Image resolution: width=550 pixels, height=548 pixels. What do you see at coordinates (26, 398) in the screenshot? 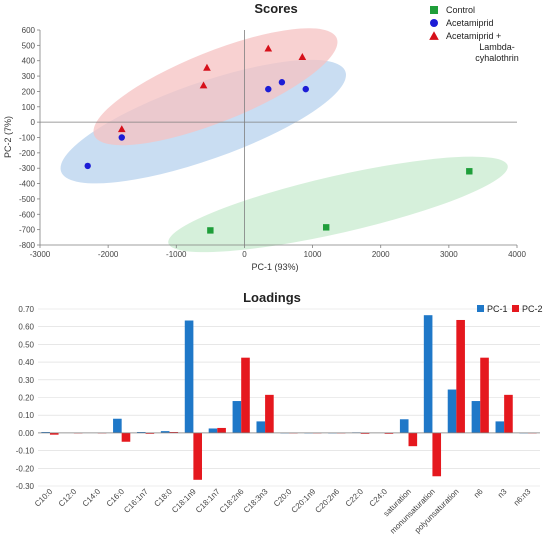
I see `loadings-y-tick-label: 0.20` at bounding box center [26, 398].